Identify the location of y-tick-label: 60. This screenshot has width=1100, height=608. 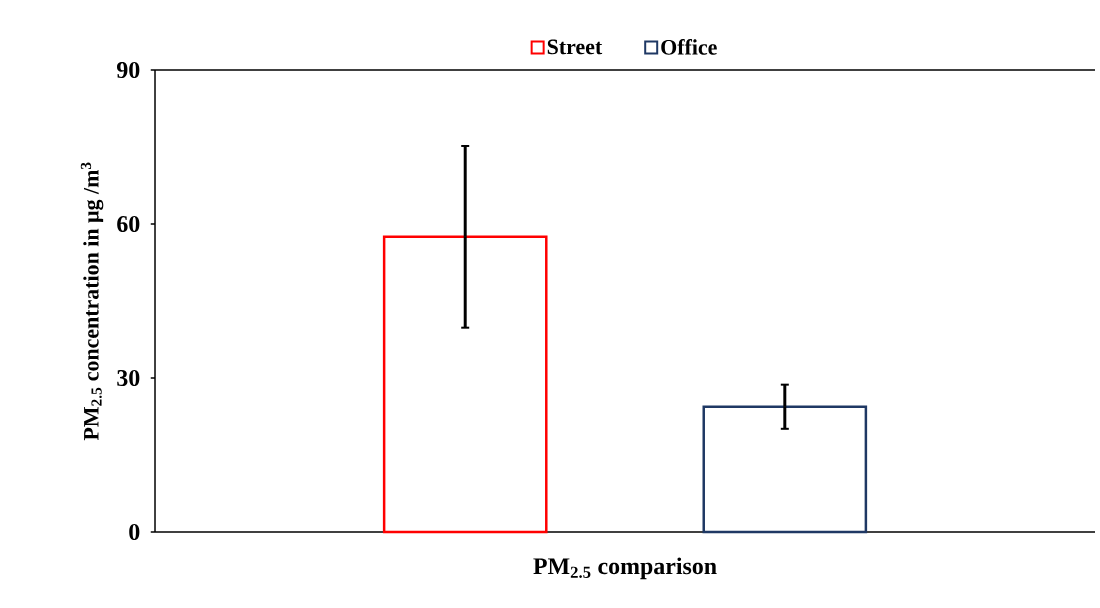
(128, 224).